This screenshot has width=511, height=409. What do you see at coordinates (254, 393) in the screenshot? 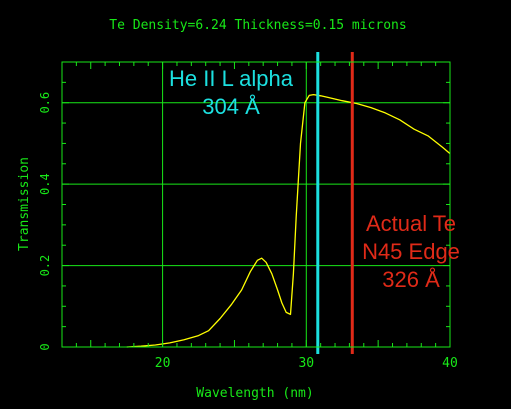
I see `x-axis-label: Wavelength (nm)` at bounding box center [254, 393].